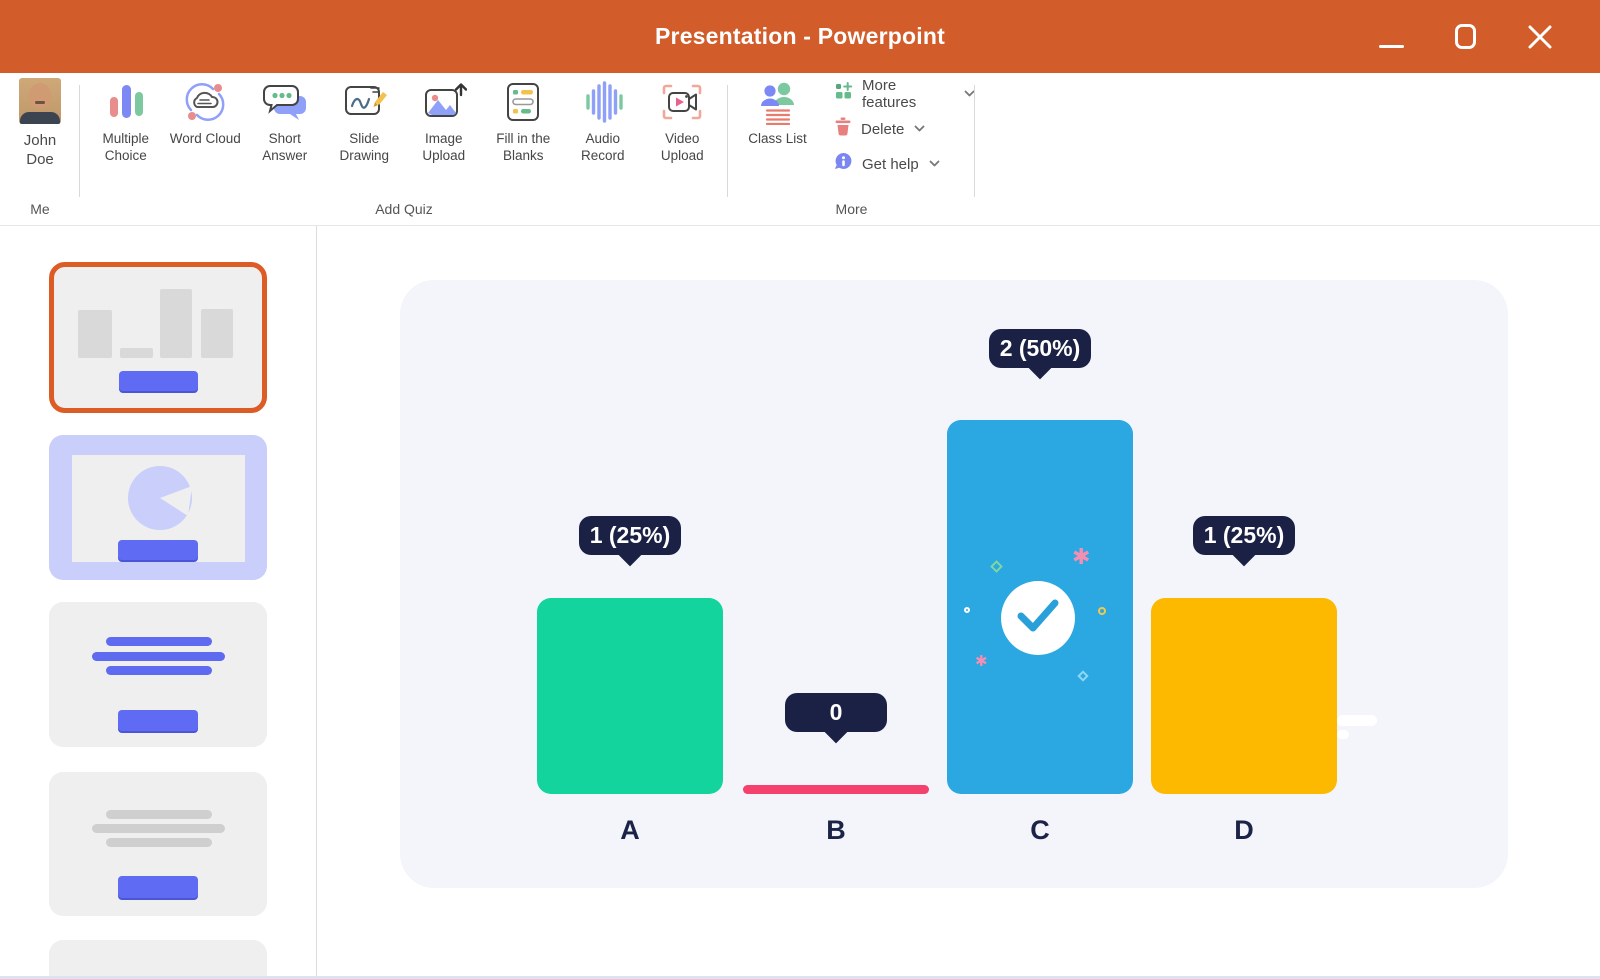 Image resolution: width=1600 pixels, height=979 pixels. Describe the element at coordinates (285, 102) in the screenshot. I see `short-answer-icon` at that location.